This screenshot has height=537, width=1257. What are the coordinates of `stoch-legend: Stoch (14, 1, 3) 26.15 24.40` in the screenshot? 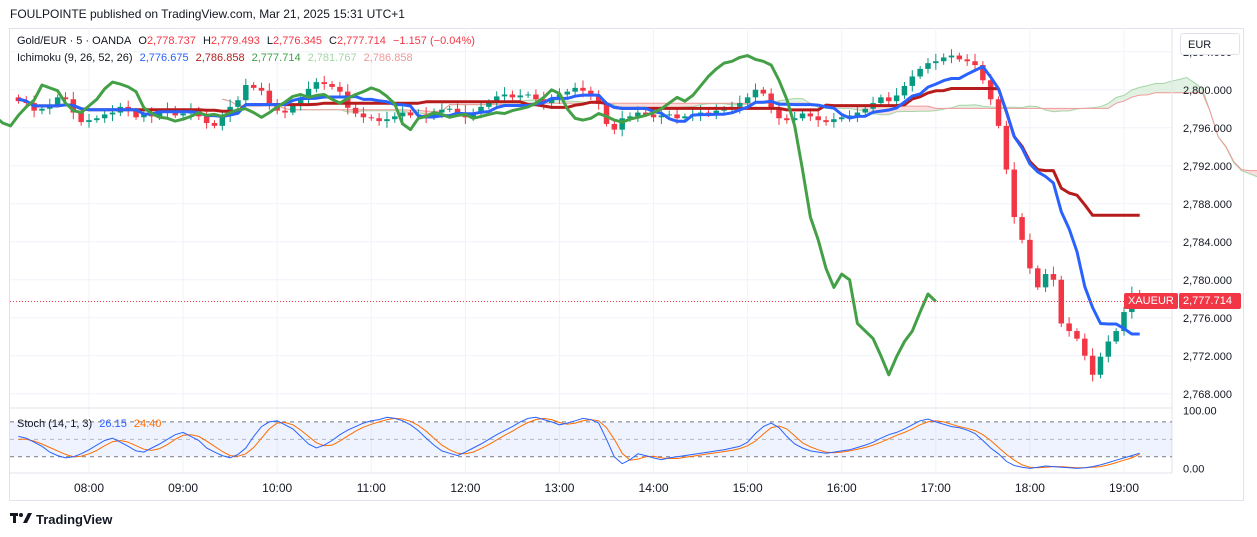 It's located at (91, 424).